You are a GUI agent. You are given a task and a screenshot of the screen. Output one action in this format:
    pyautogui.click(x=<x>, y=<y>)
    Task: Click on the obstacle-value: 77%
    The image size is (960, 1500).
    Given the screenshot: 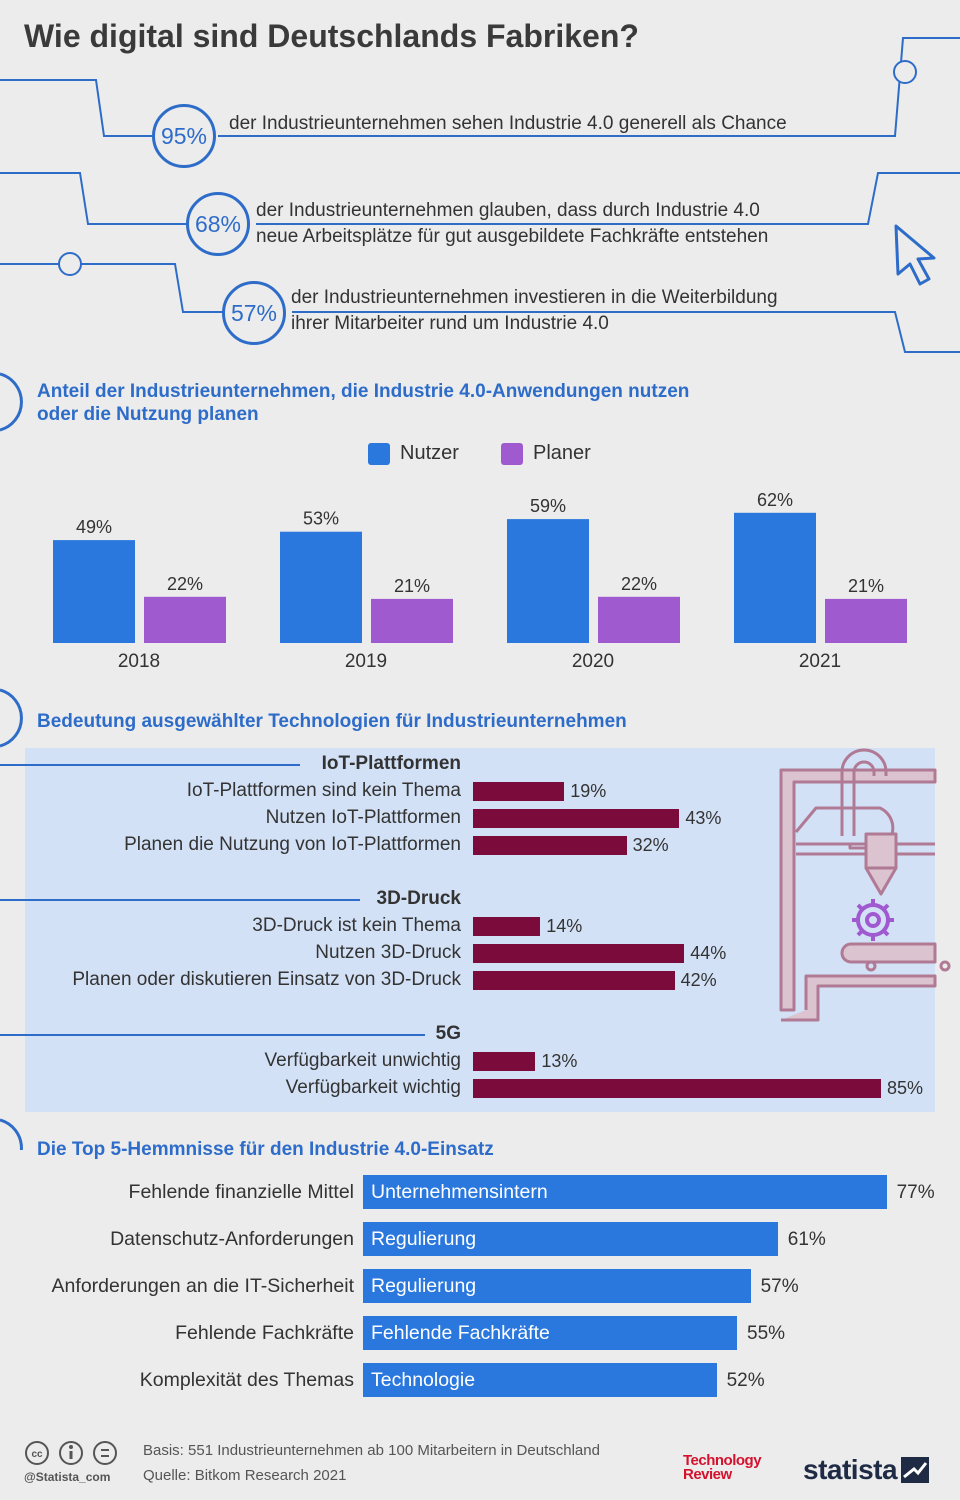 What is the action you would take?
    pyautogui.click(x=915, y=1192)
    